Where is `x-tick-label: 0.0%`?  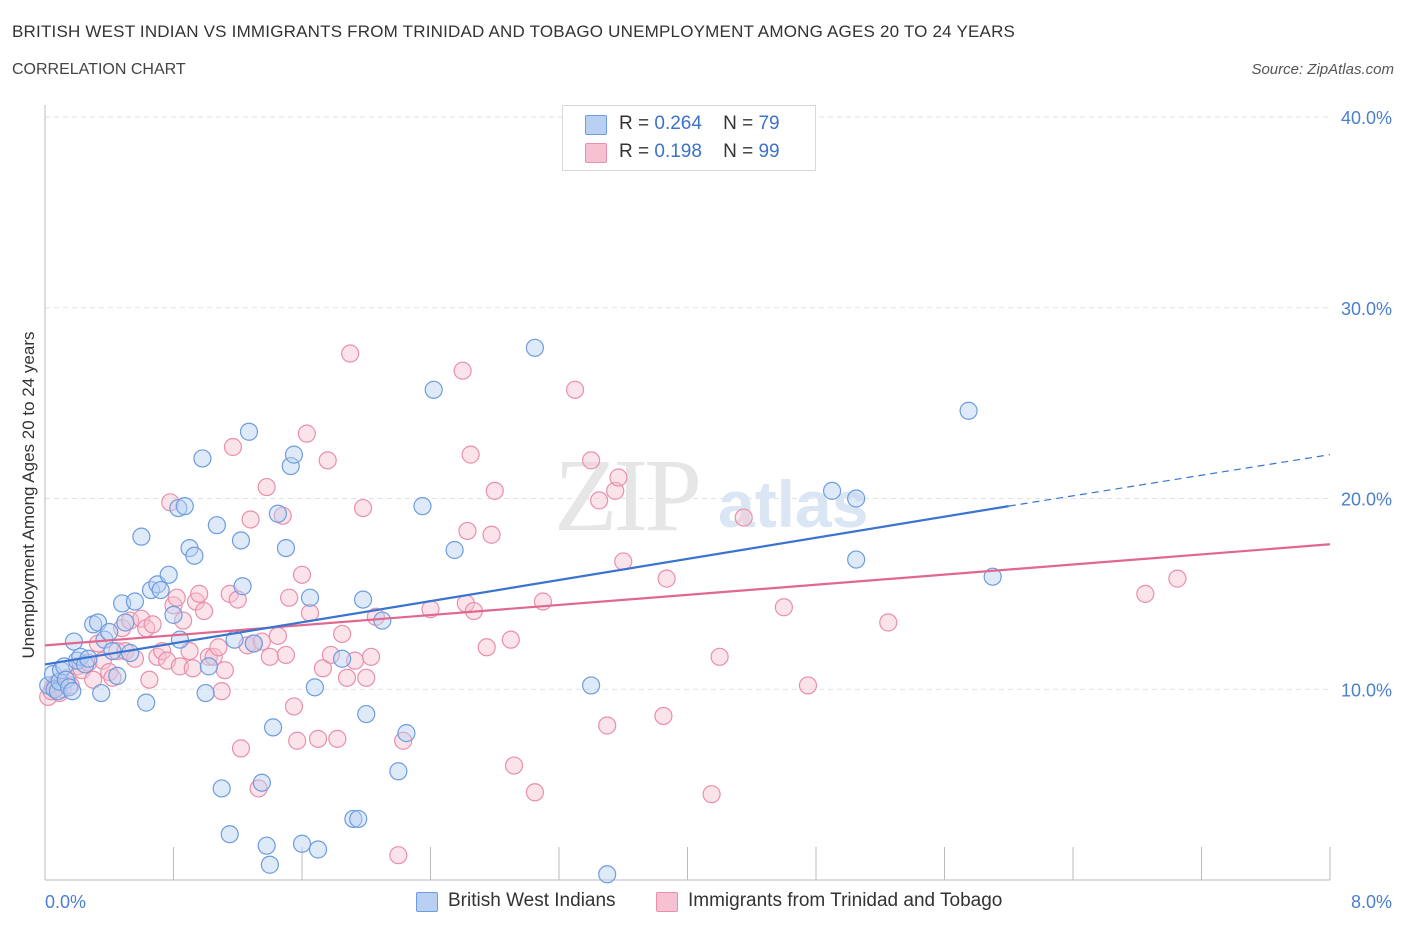
x-tick-label: 0.0% is located at coordinates (65, 902).